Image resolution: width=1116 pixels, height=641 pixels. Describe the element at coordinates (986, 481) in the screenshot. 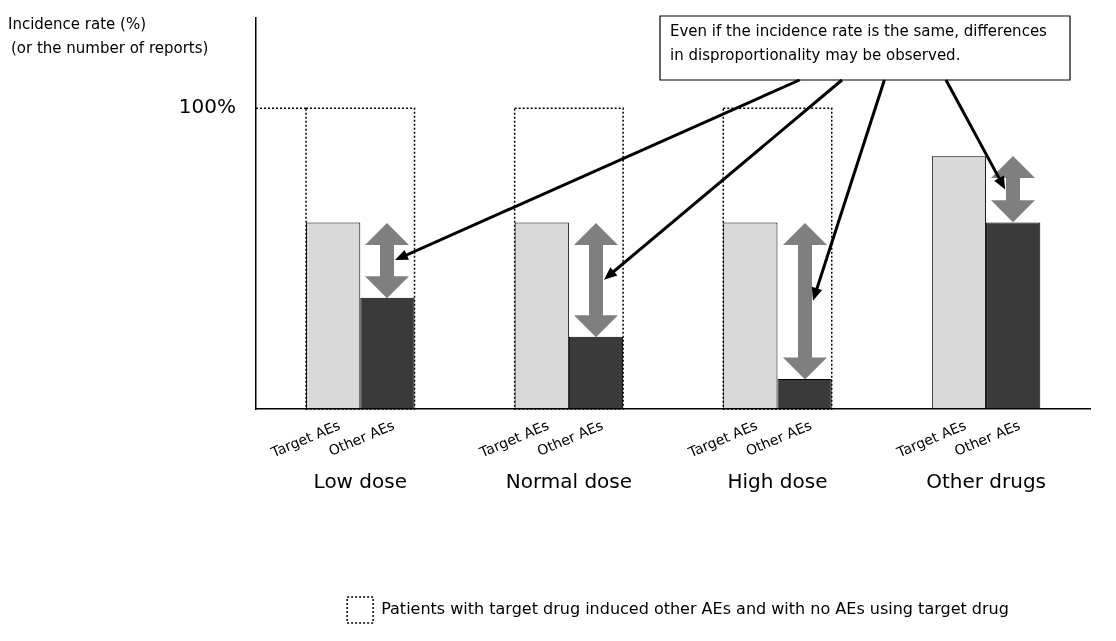

I see `x-tick-label: Other drugs` at that location.